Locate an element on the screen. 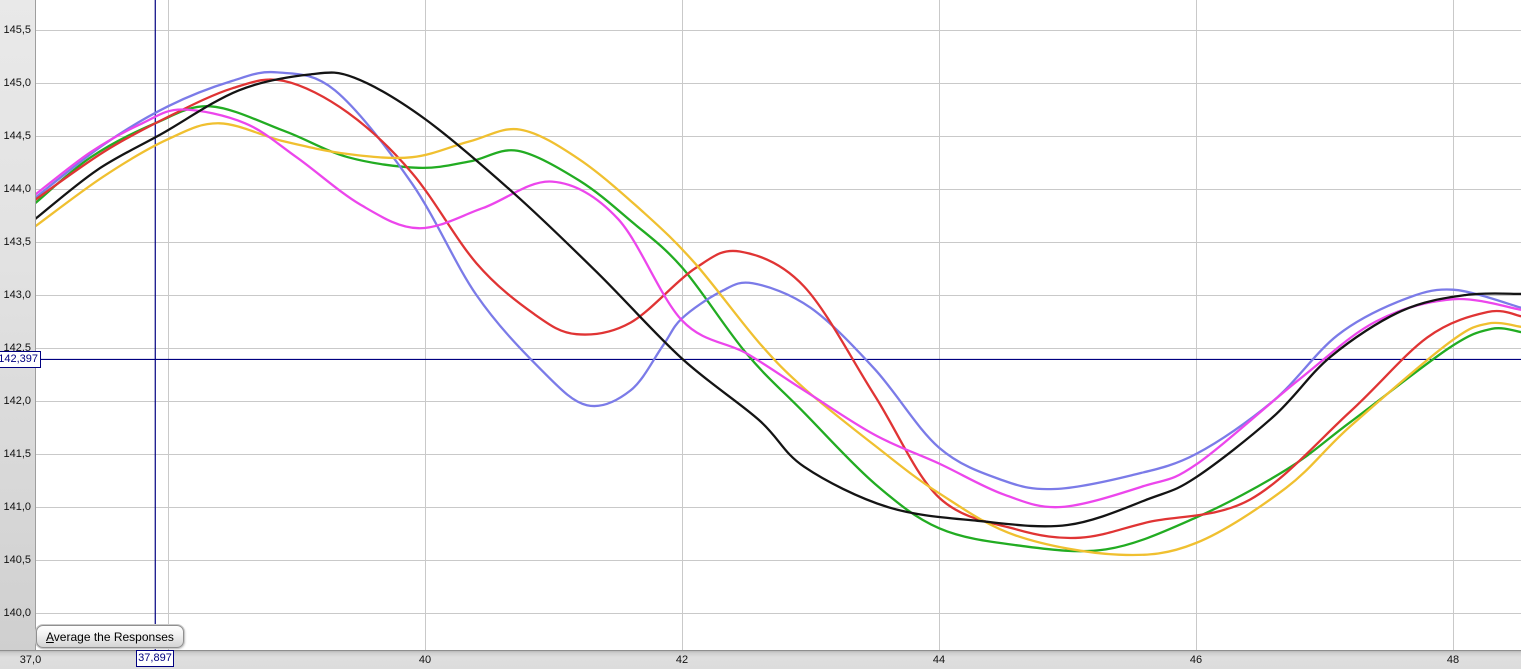 This screenshot has height=669, width=1521. crosshair-y-value-box: 142,397 is located at coordinates (20, 359).